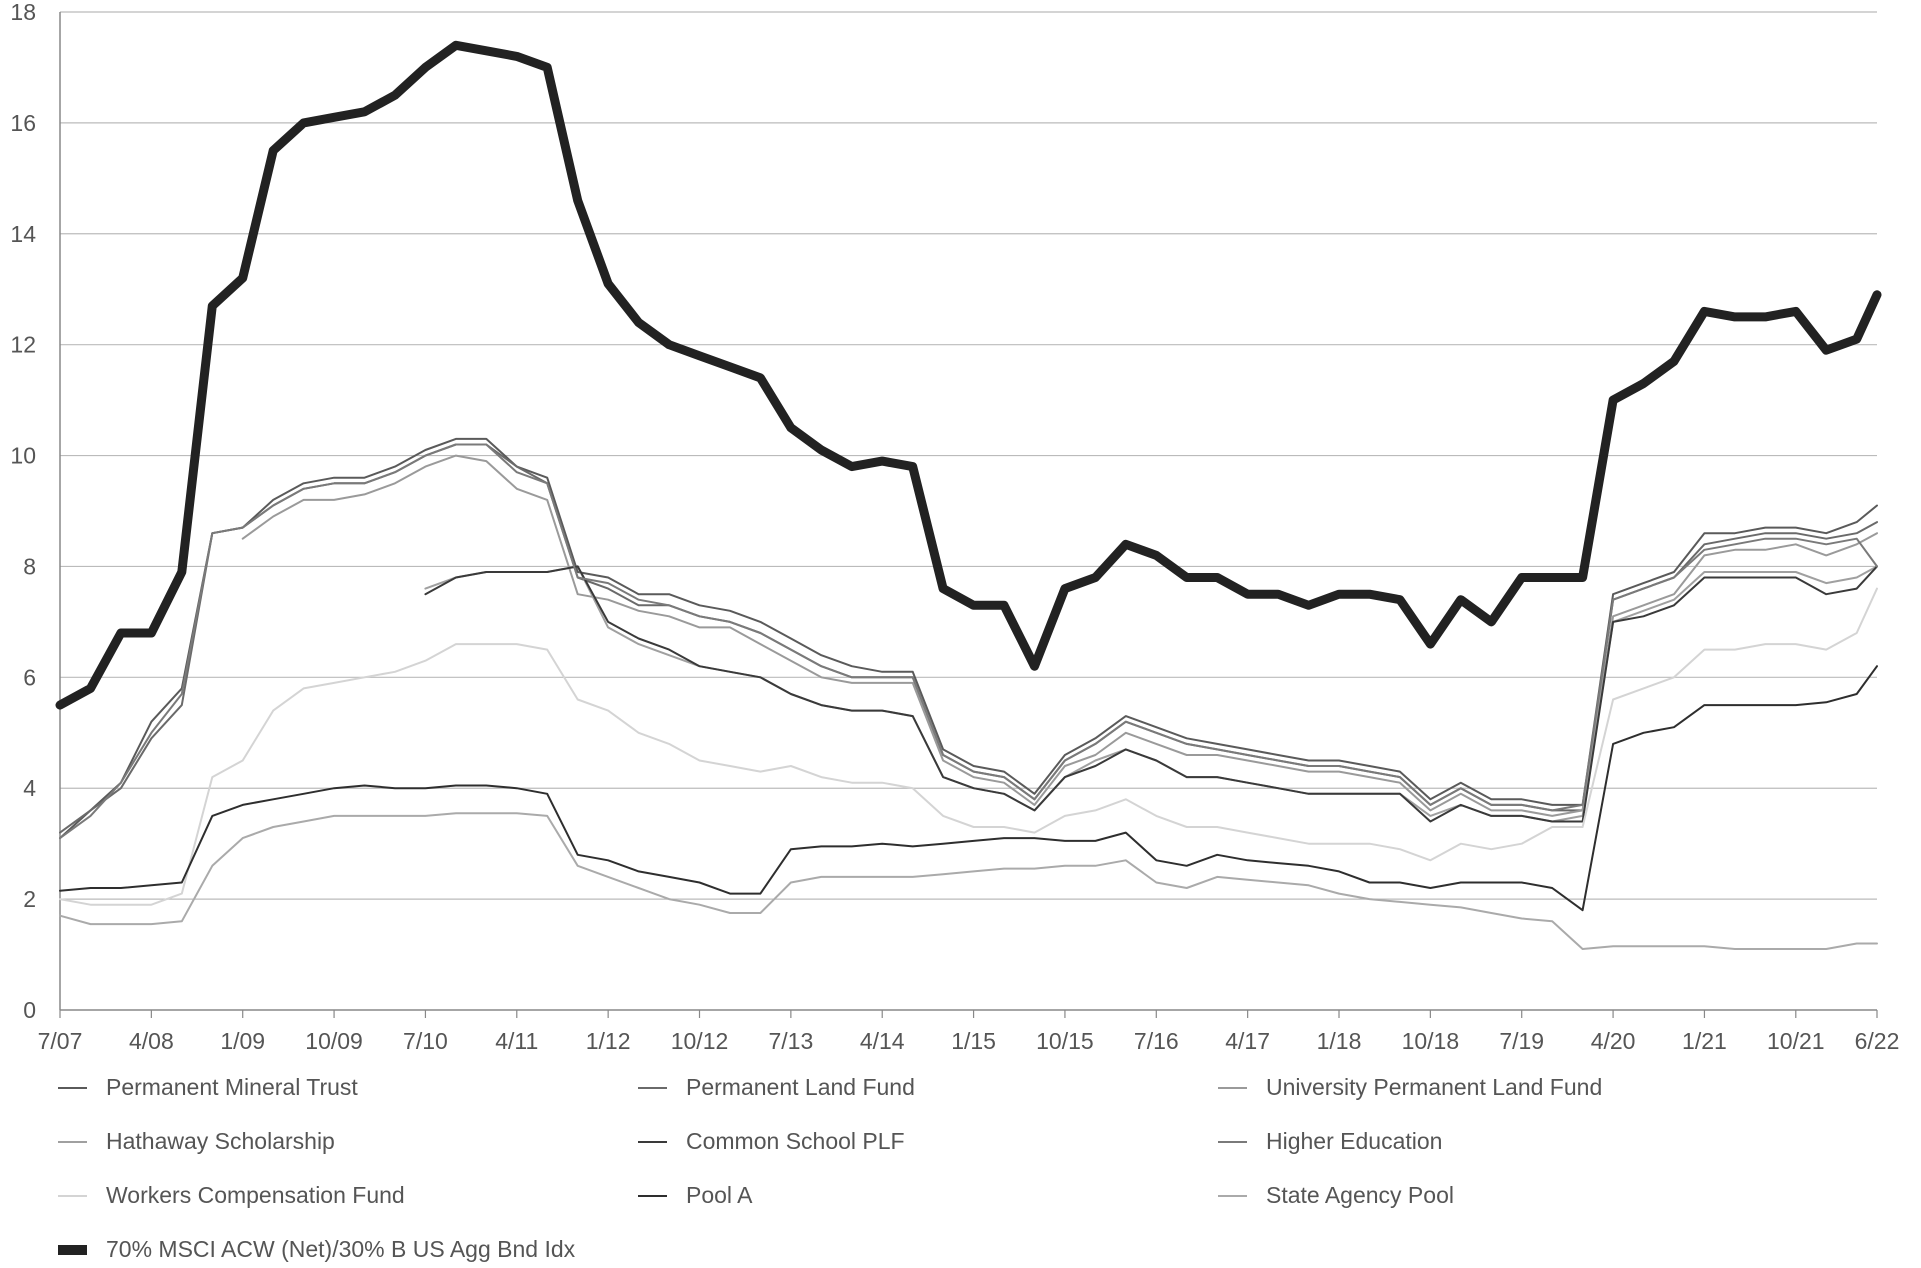  Describe the element at coordinates (1704, 1041) in the screenshot. I see `x-tick-label: 1/21` at that location.